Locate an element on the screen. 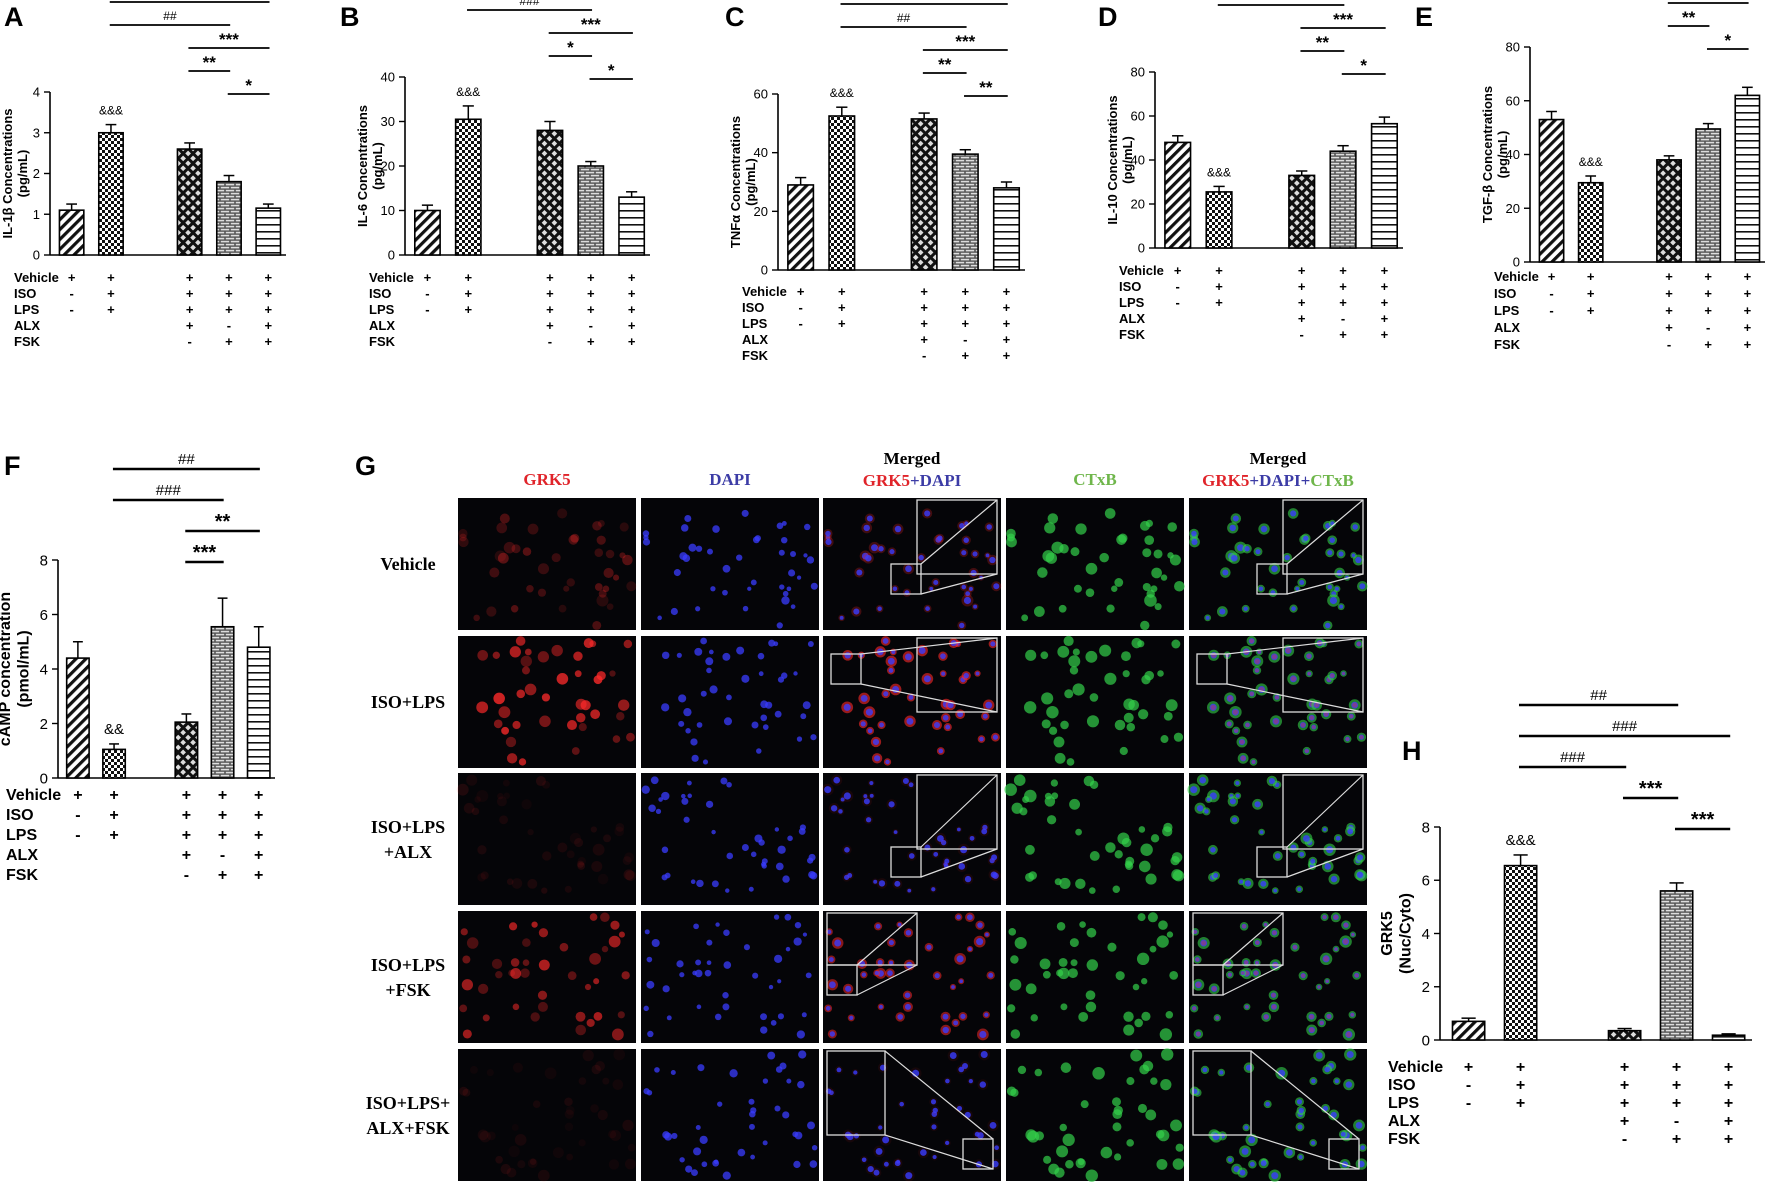 This screenshot has width=1772, height=1197. comparison-label: ** is located at coordinates (1323, 42).